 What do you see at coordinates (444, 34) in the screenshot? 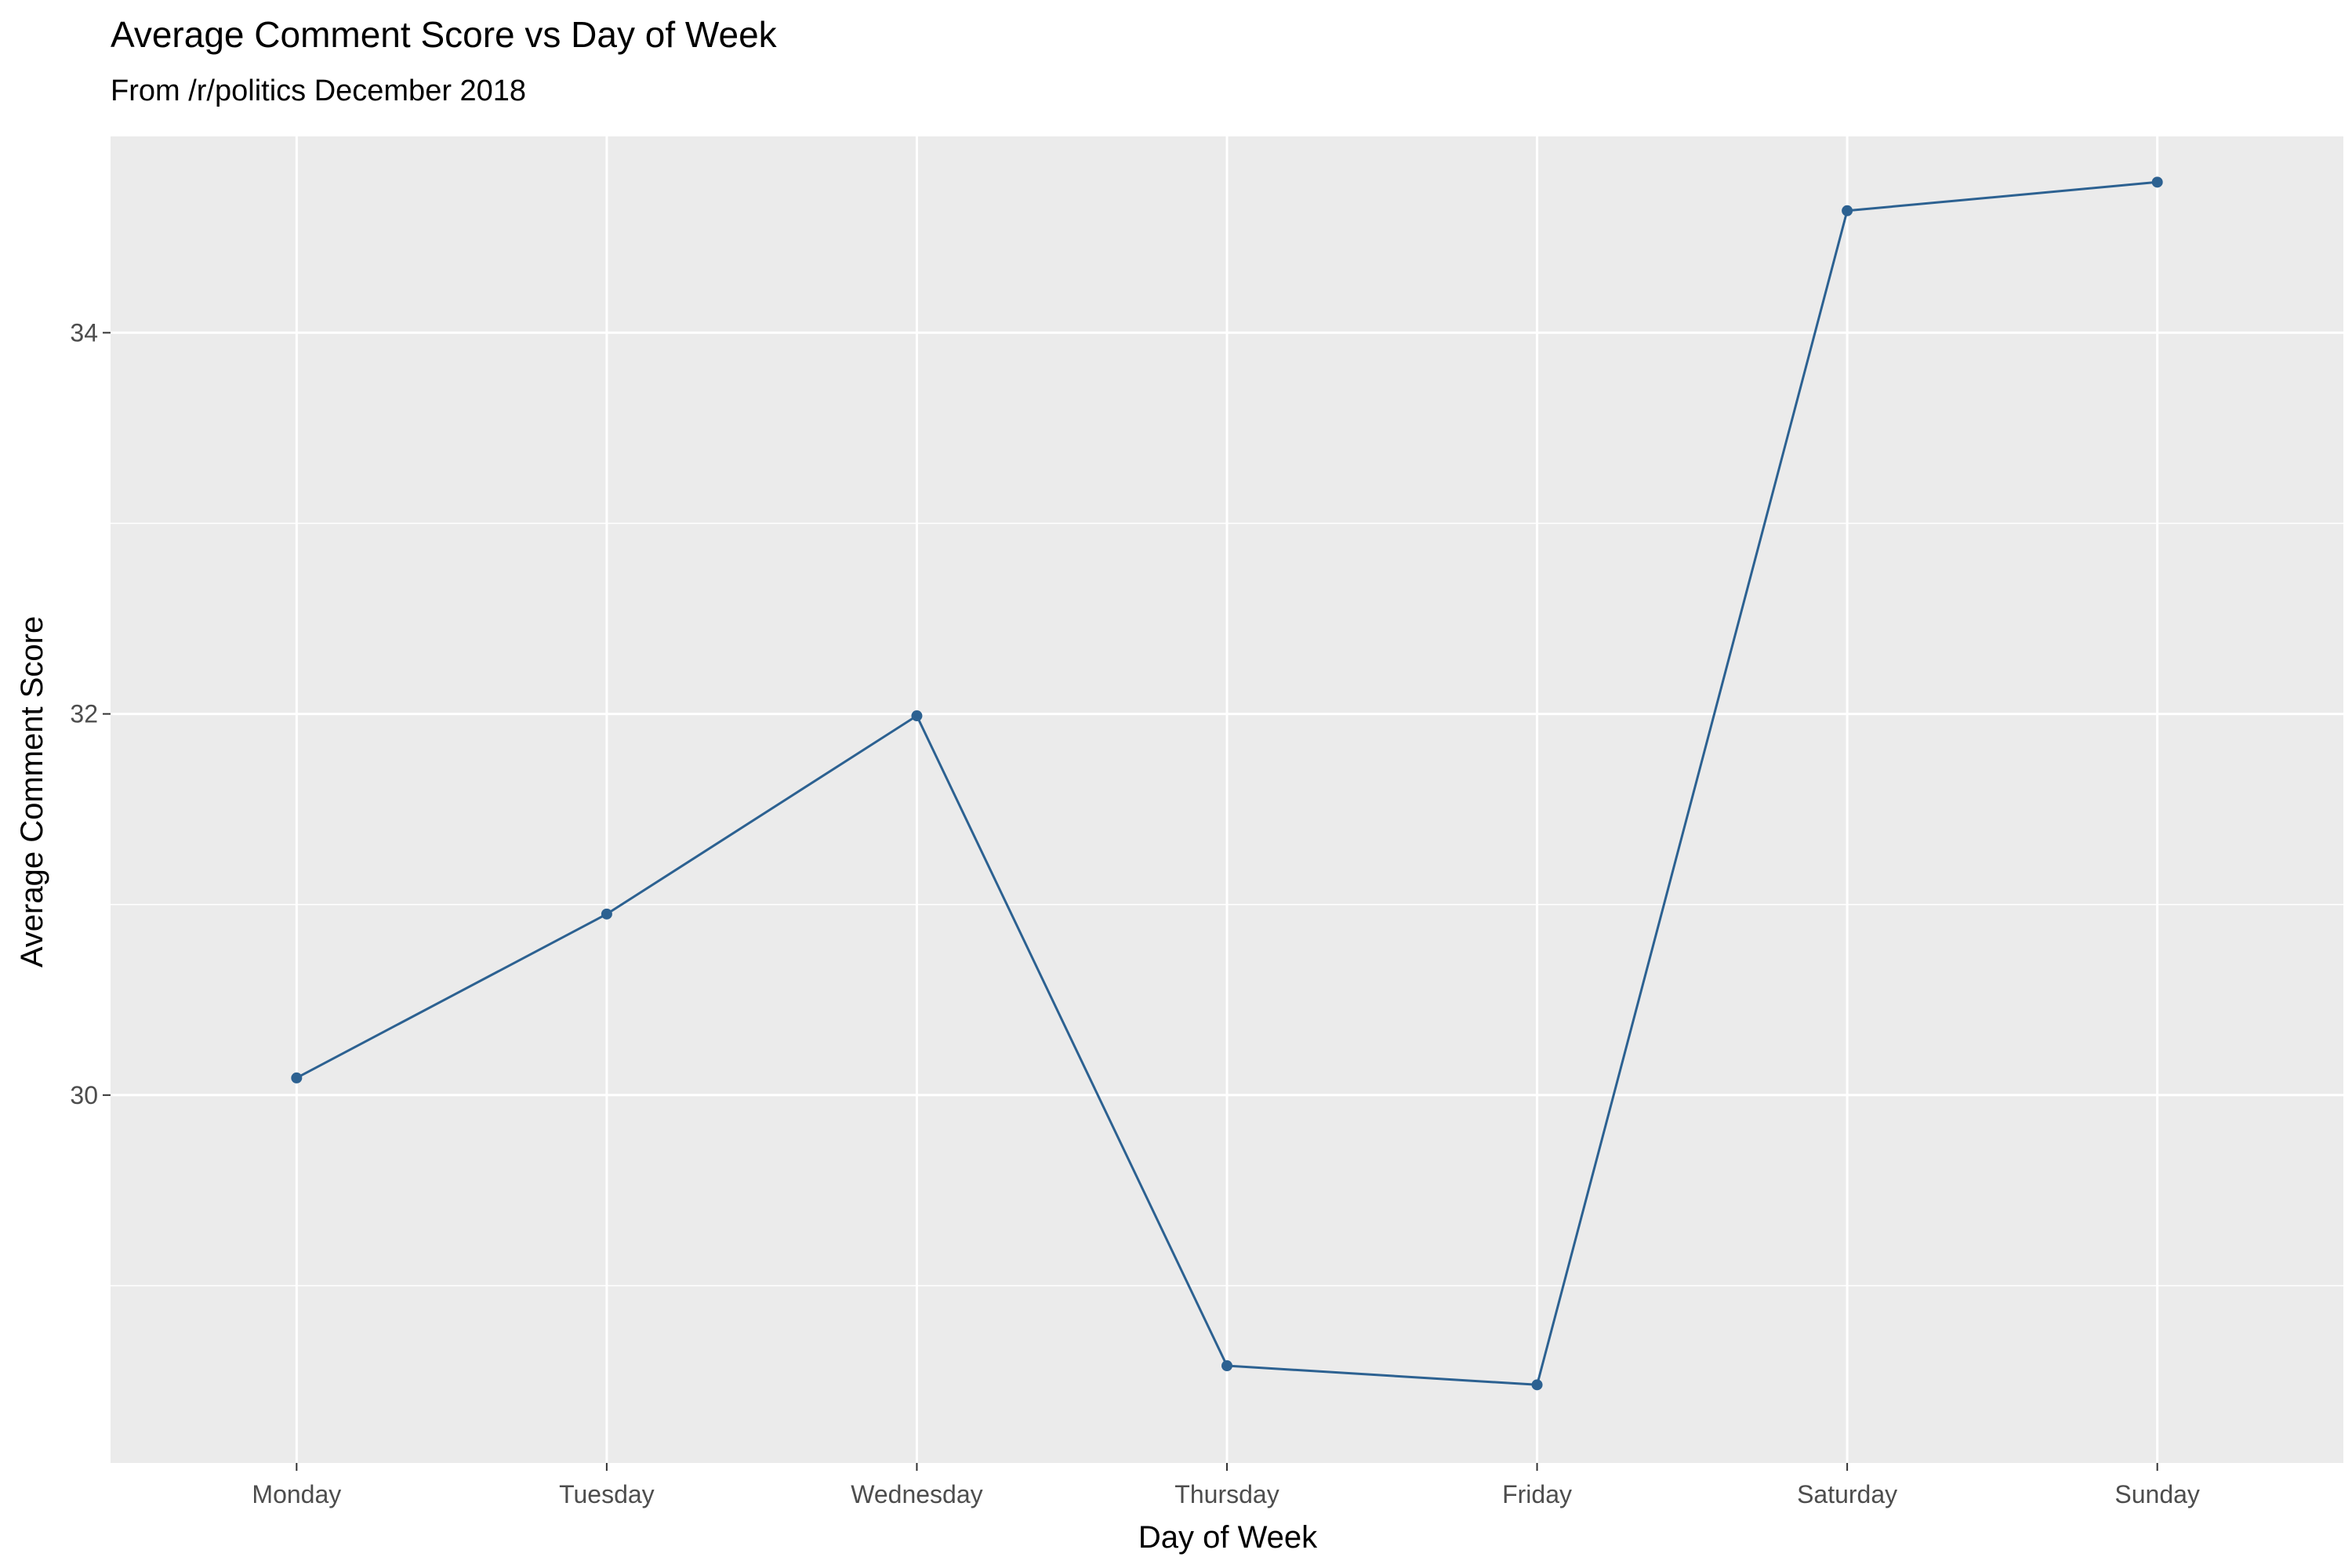
I see `chart-title: Average Comment Score vs Day of Week` at bounding box center [444, 34].